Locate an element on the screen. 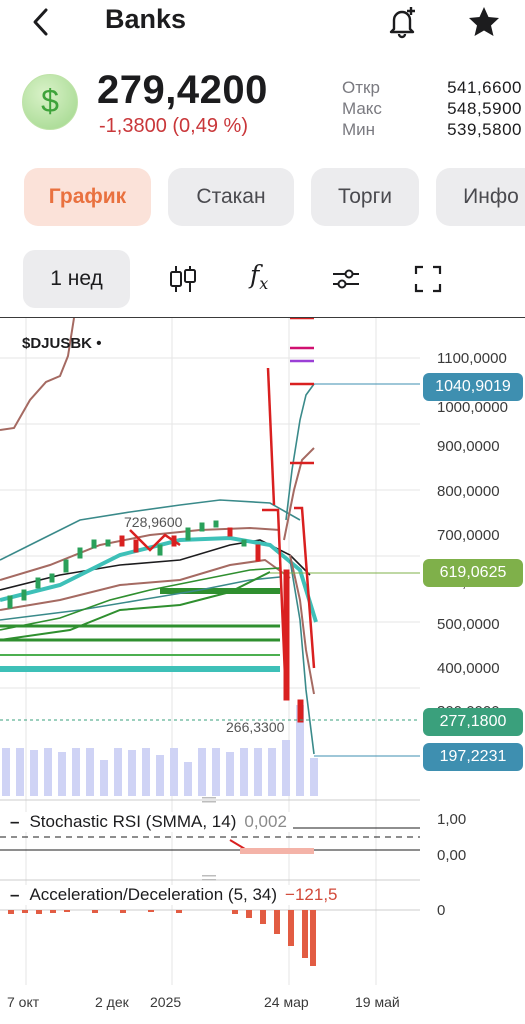 This screenshot has height=1024, width=525. price-stats: Откр 541,6600 Макс 548,5900 Мин 539,5800 is located at coordinates (432, 108).